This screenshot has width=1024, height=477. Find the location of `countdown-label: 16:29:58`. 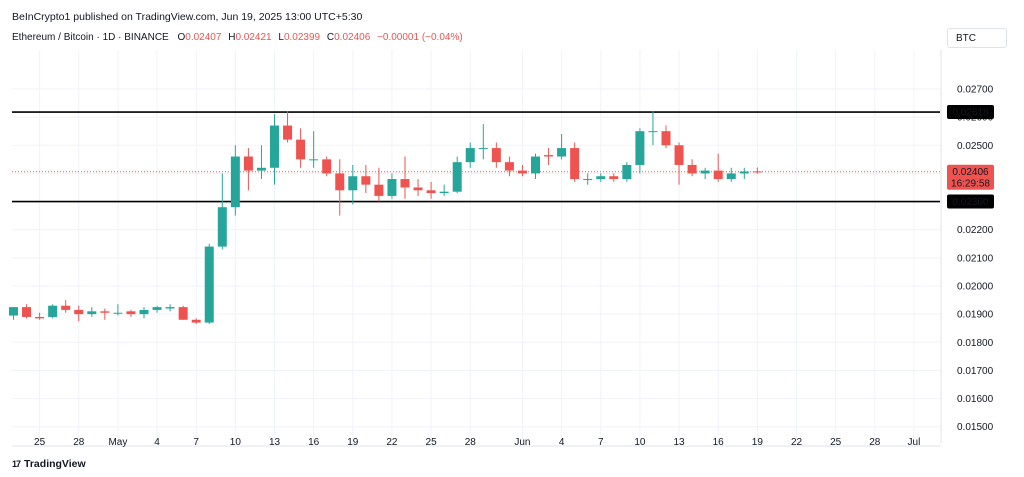

countdown-label: 16:29:58 is located at coordinates (970, 184).